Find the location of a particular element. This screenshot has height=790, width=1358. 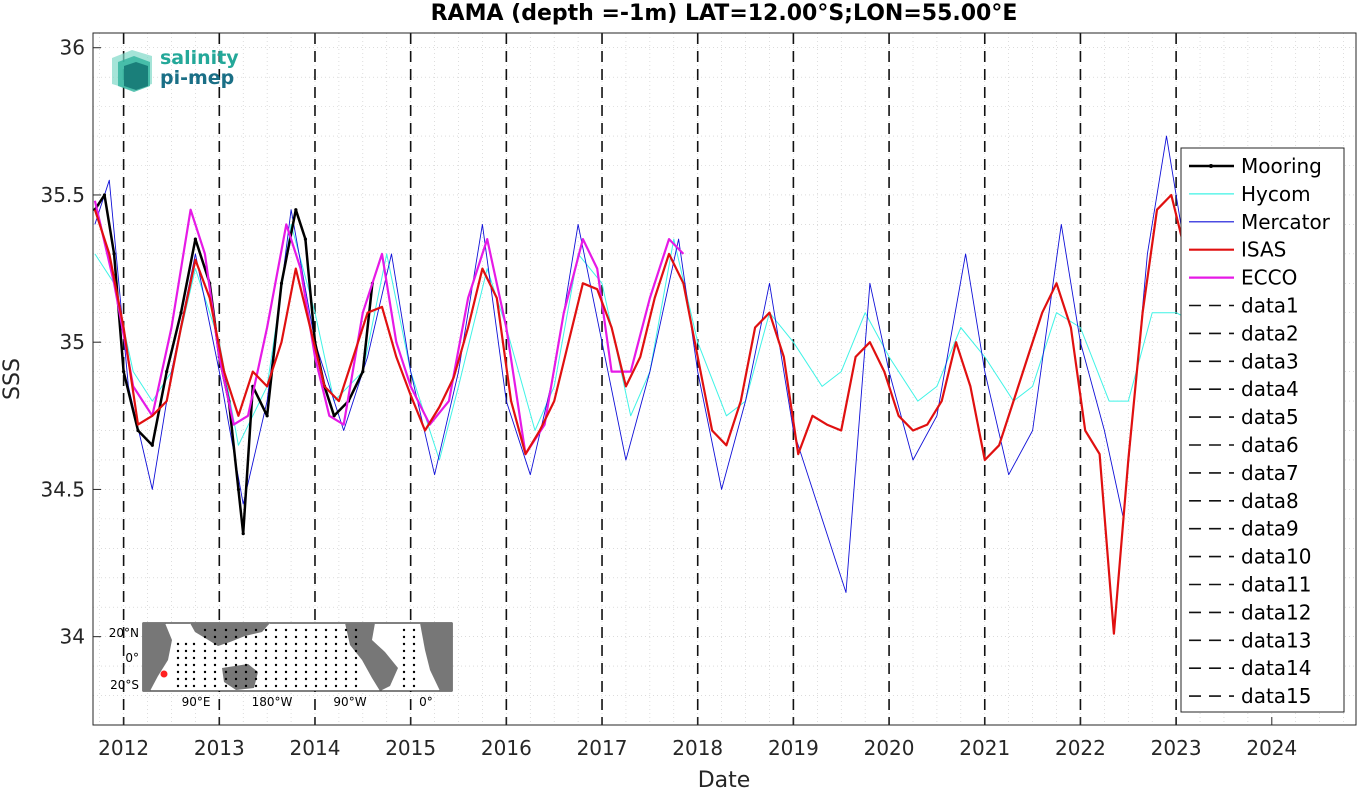

legend-box is located at coordinates (1262, 430).